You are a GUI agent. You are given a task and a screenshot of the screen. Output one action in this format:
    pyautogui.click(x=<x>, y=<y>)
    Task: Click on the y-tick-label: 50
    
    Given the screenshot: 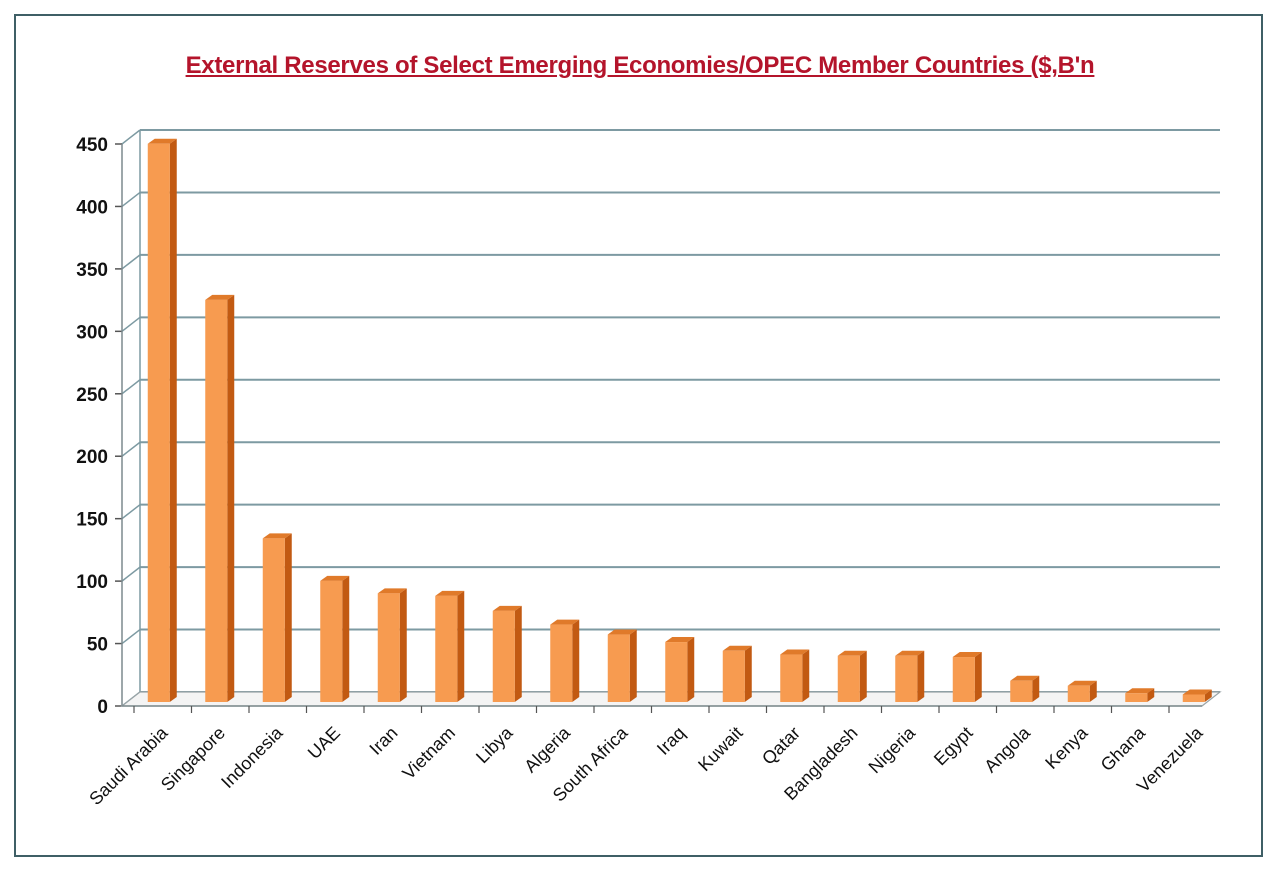 What is the action you would take?
    pyautogui.click(x=97, y=645)
    